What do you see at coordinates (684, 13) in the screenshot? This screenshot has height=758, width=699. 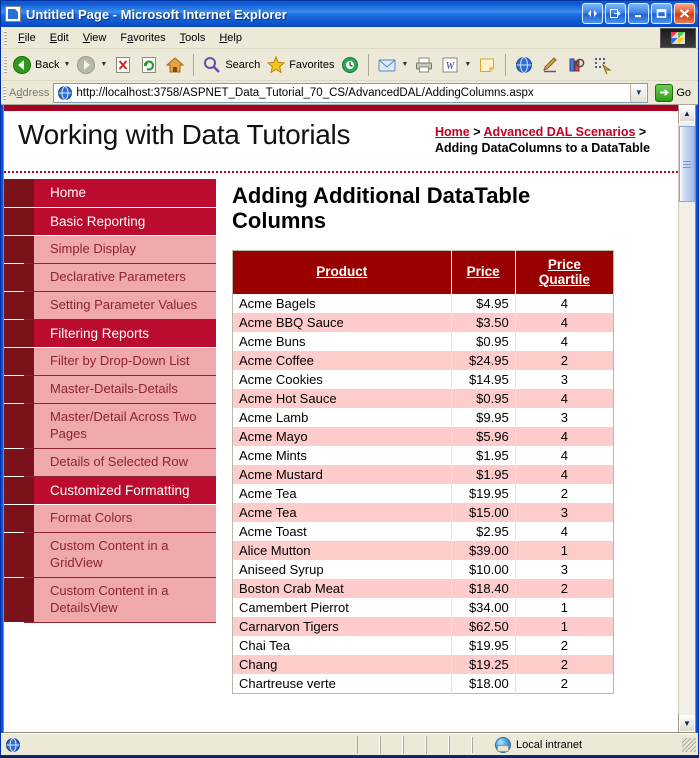 I see `close-icon` at bounding box center [684, 13].